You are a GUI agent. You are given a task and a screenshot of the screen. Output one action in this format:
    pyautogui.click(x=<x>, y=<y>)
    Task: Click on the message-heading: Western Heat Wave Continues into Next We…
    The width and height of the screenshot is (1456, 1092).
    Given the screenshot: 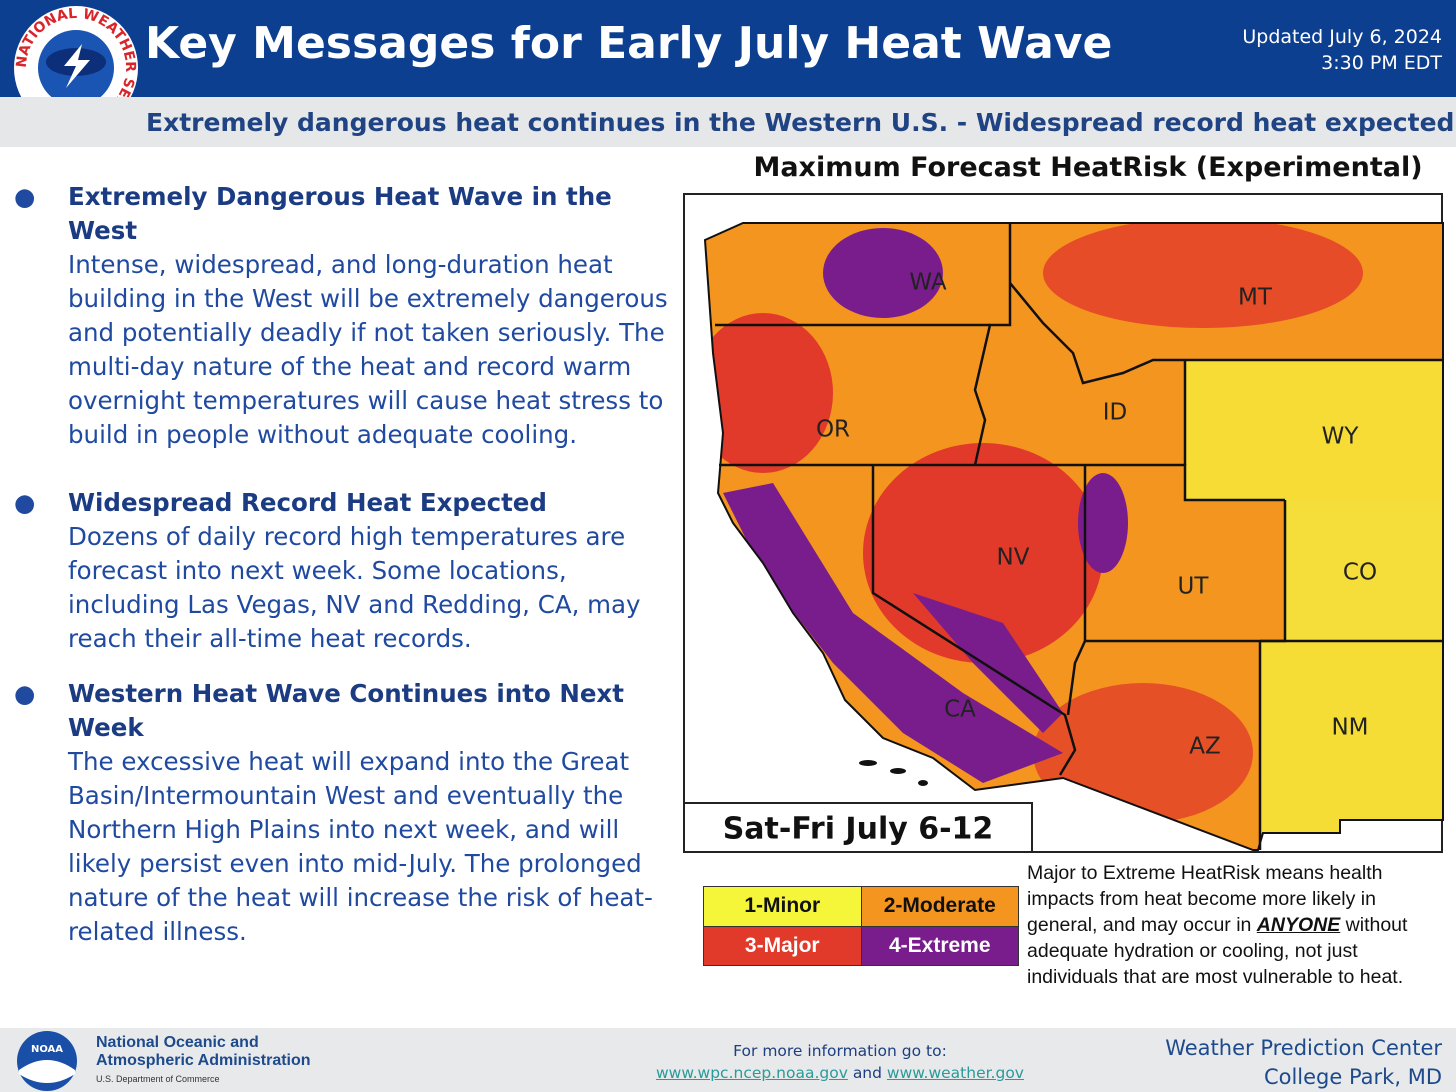 What is the action you would take?
    pyautogui.click(x=346, y=710)
    